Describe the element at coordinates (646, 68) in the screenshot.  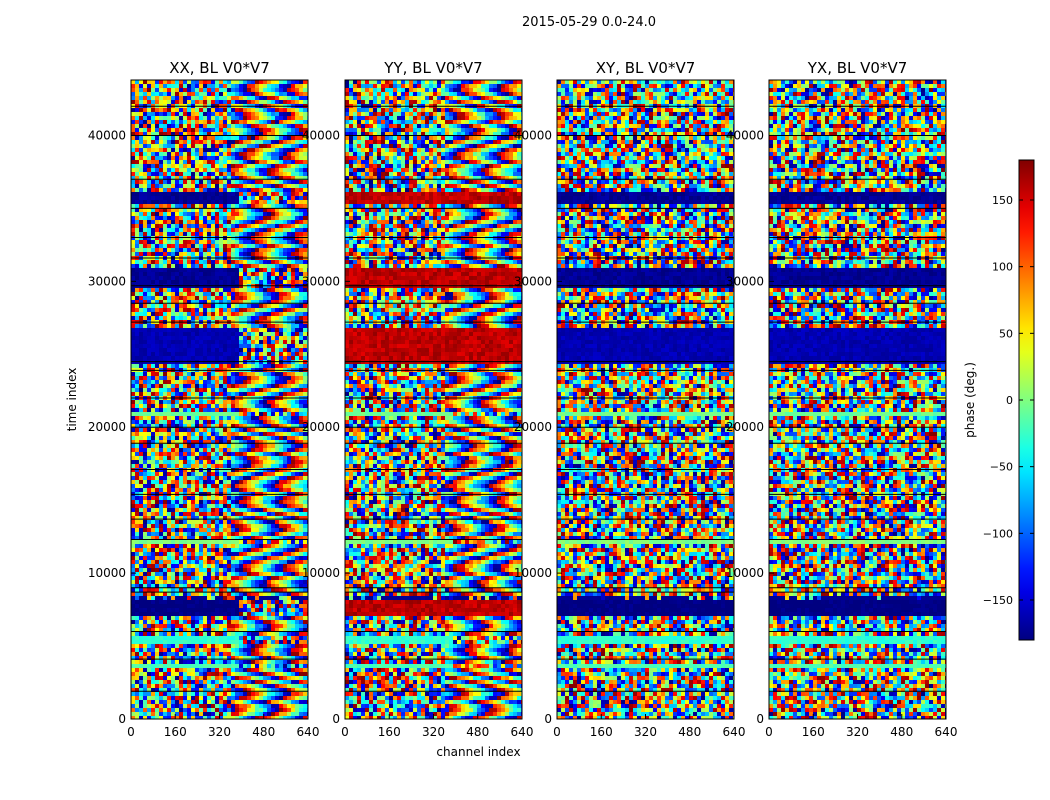
I see `panel-title: XY, BL V0*V7` at that location.